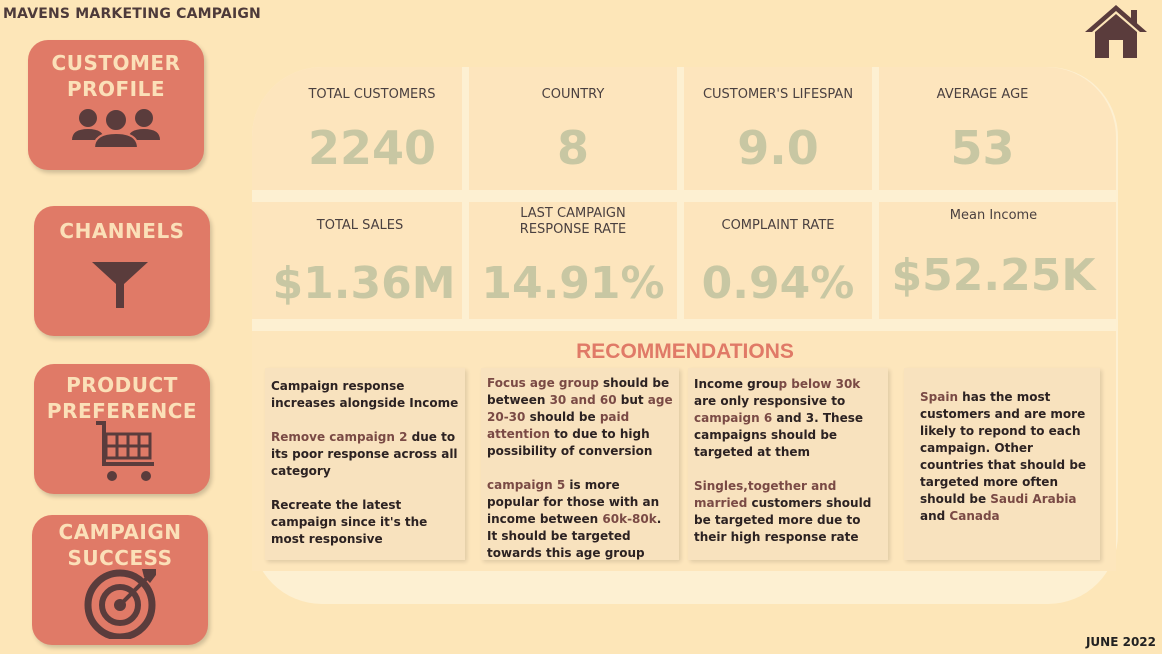 Image resolution: width=1162 pixels, height=654 pixels. I want to click on nav-channels-label: CHANNELS, so click(122, 231).